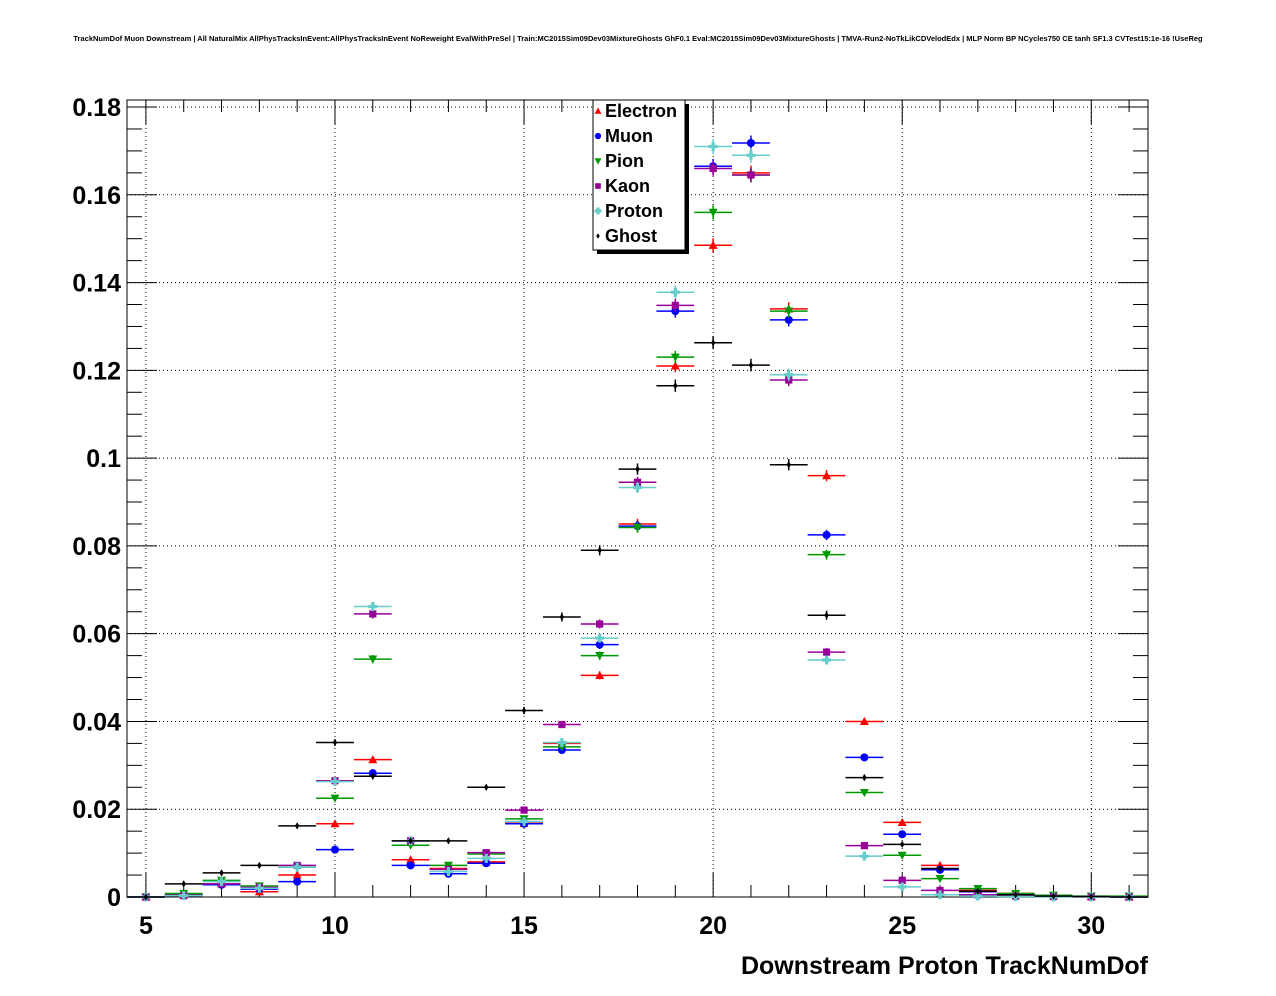 The height and width of the screenshot is (996, 1276). Describe the element at coordinates (598, 110) in the screenshot. I see `legend-marker-electron` at that location.